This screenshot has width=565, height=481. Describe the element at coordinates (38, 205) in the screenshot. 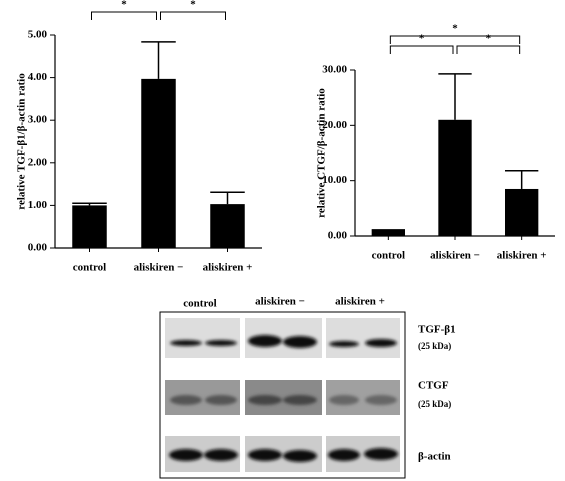

I see `y-tick-label: 1.00` at that location.